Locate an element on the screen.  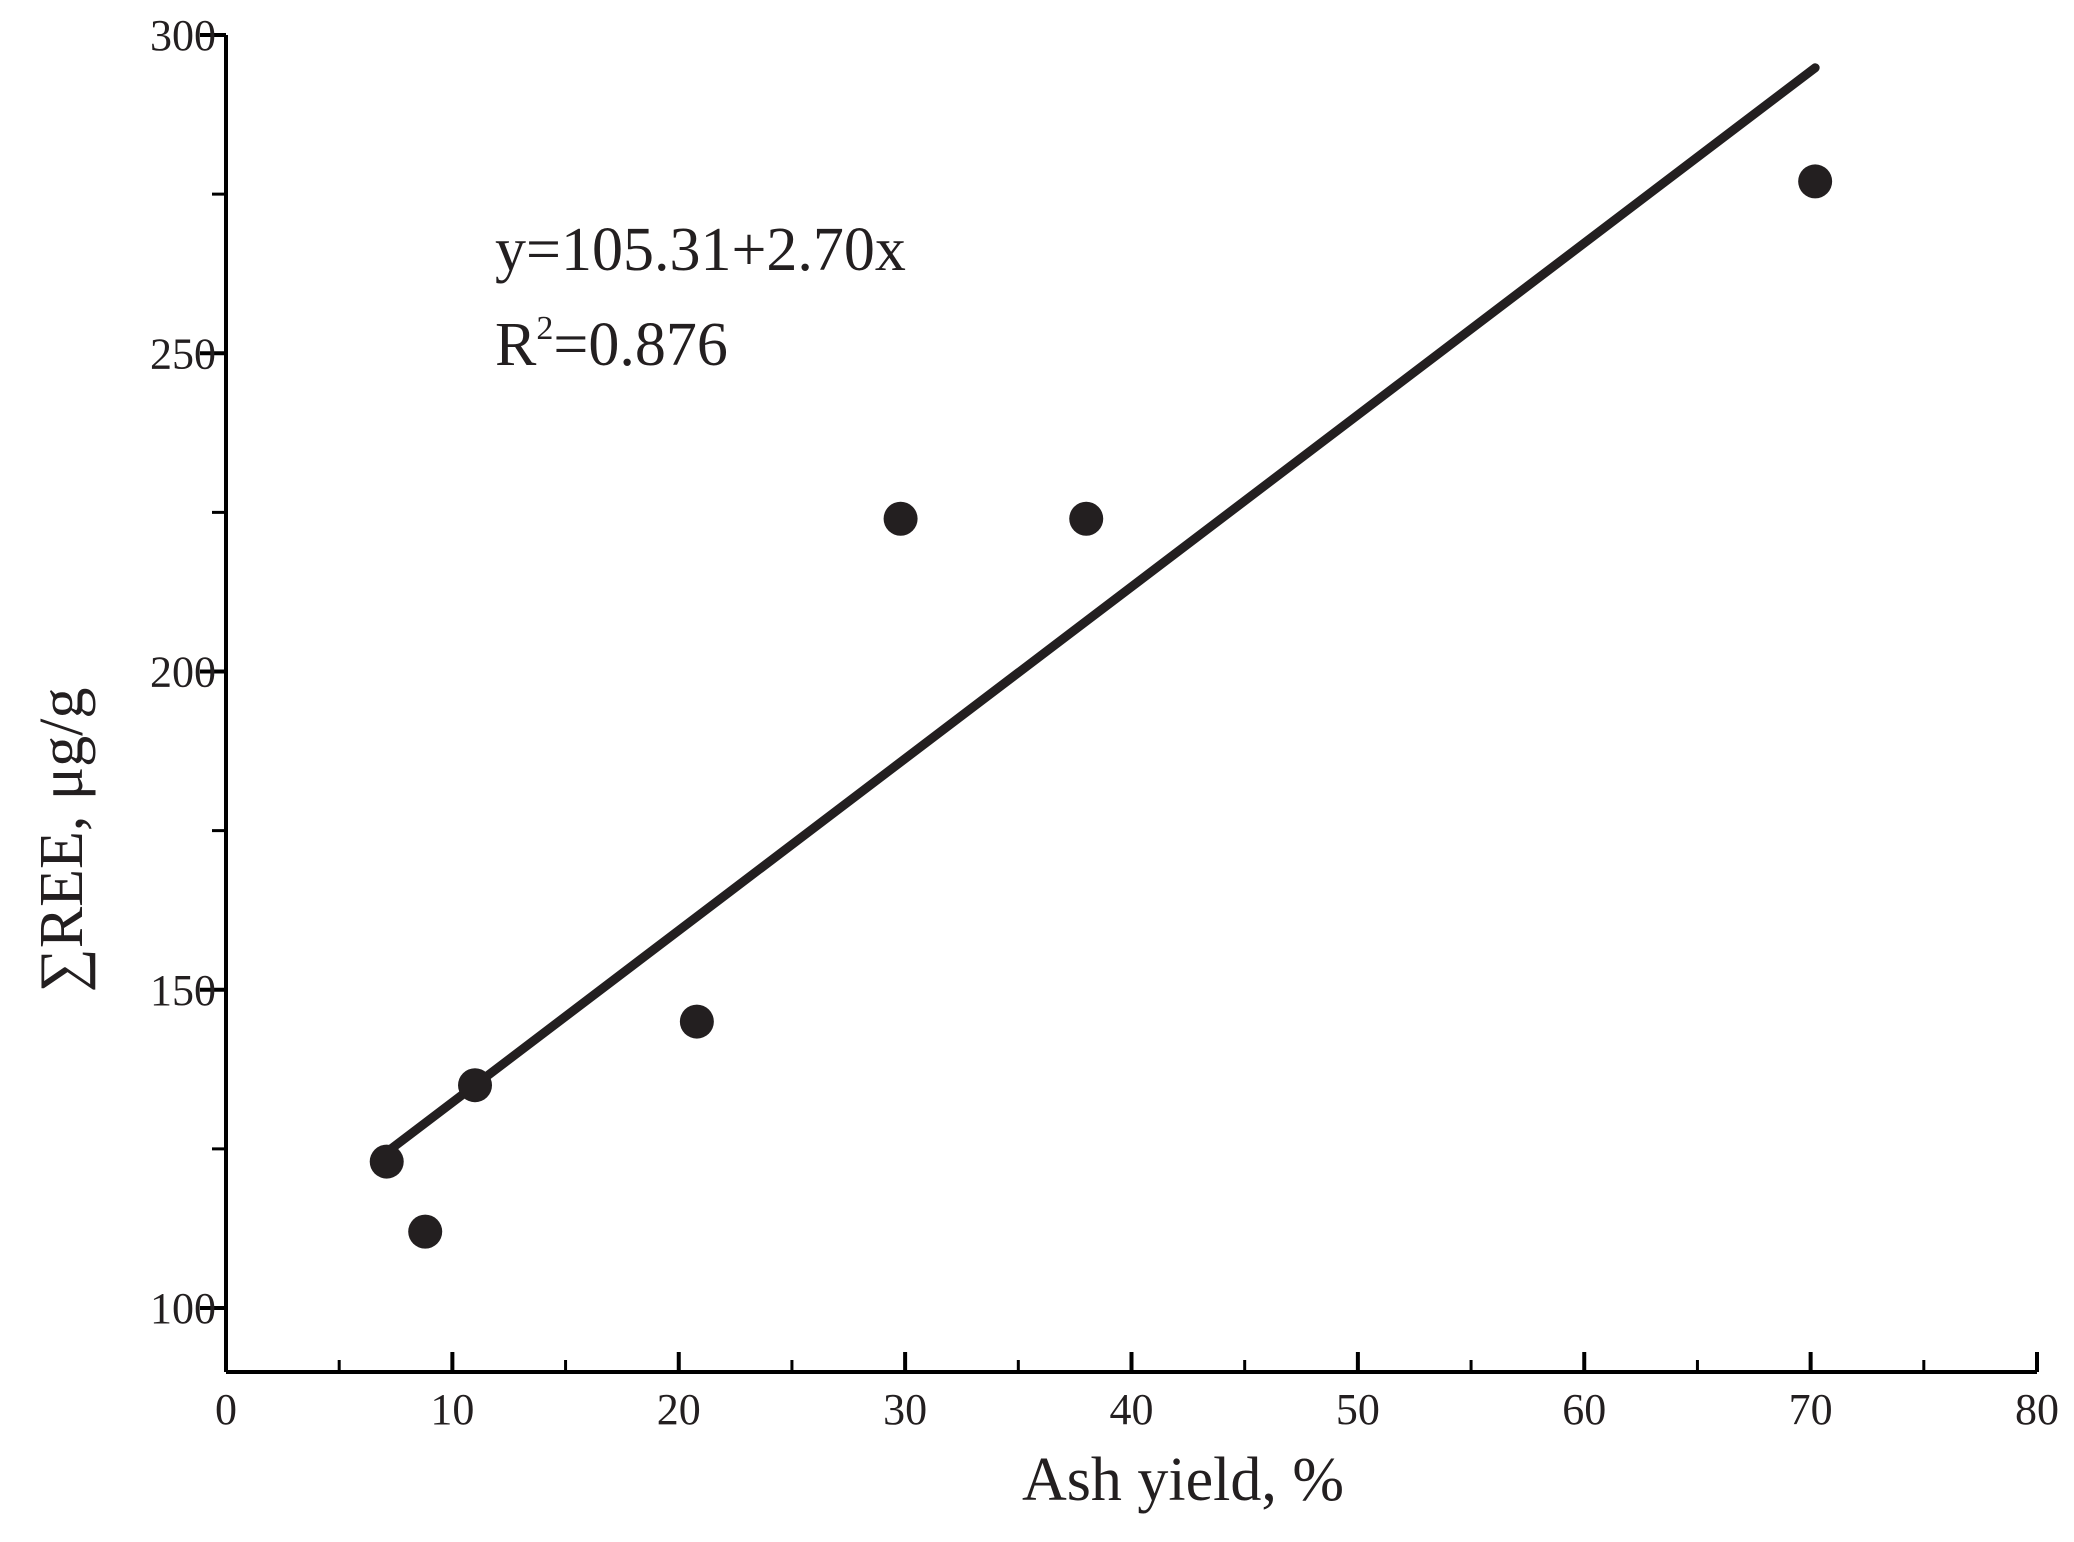
y-axis-title: ∑REE, μg/g is located at coordinates (62, 840).